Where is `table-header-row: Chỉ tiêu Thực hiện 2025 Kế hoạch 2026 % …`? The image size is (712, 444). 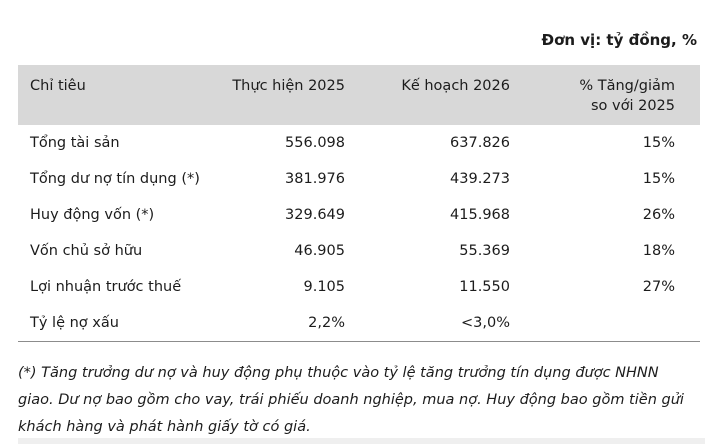
table-header-row: Chỉ tiêu Thực hiện 2025 Kế hoạch 2026 % … is located at coordinates (359, 95).